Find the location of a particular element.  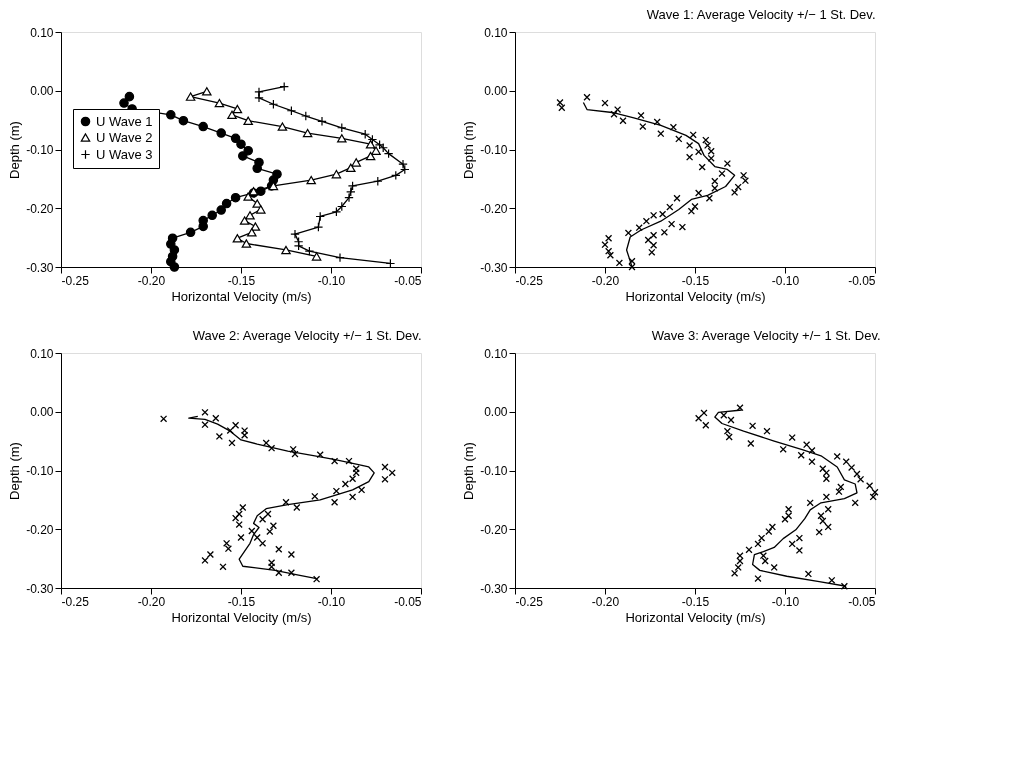

legend-label: U Wave 2 is located at coordinates (124, 137).